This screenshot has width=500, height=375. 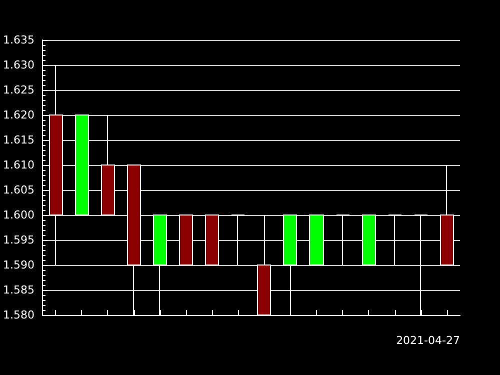 What do you see at coordinates (18, 40) in the screenshot?
I see `y-tick-label: 1.635` at bounding box center [18, 40].